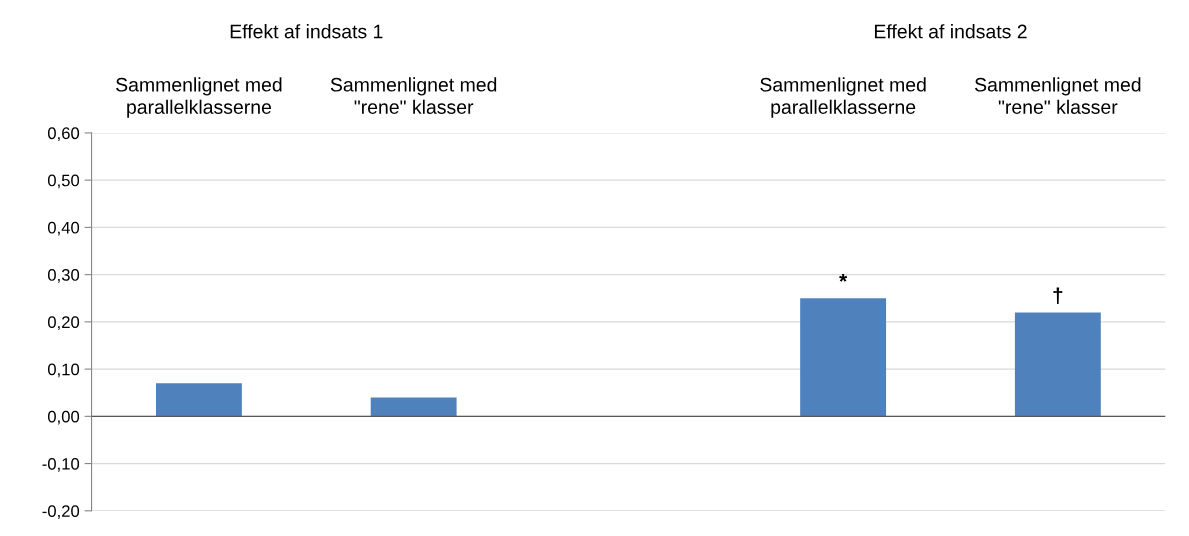  Describe the element at coordinates (63, 134) in the screenshot. I see `y-tick-label: 0,60` at that location.